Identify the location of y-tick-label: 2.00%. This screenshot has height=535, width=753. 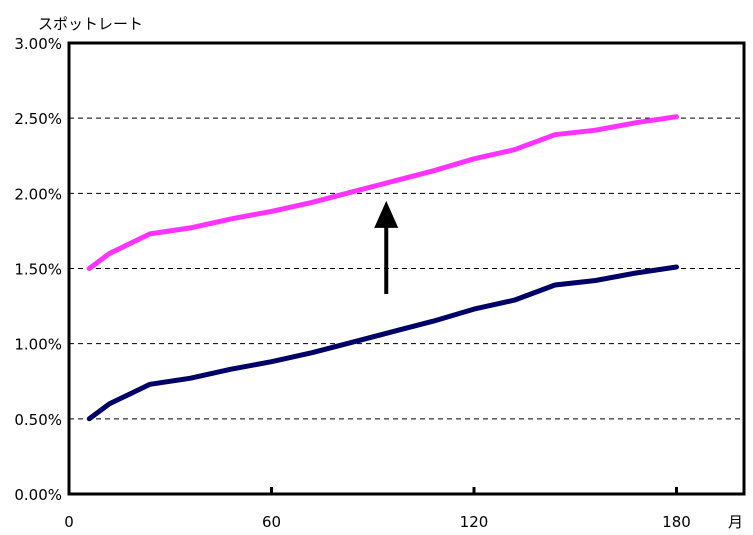
(38, 194).